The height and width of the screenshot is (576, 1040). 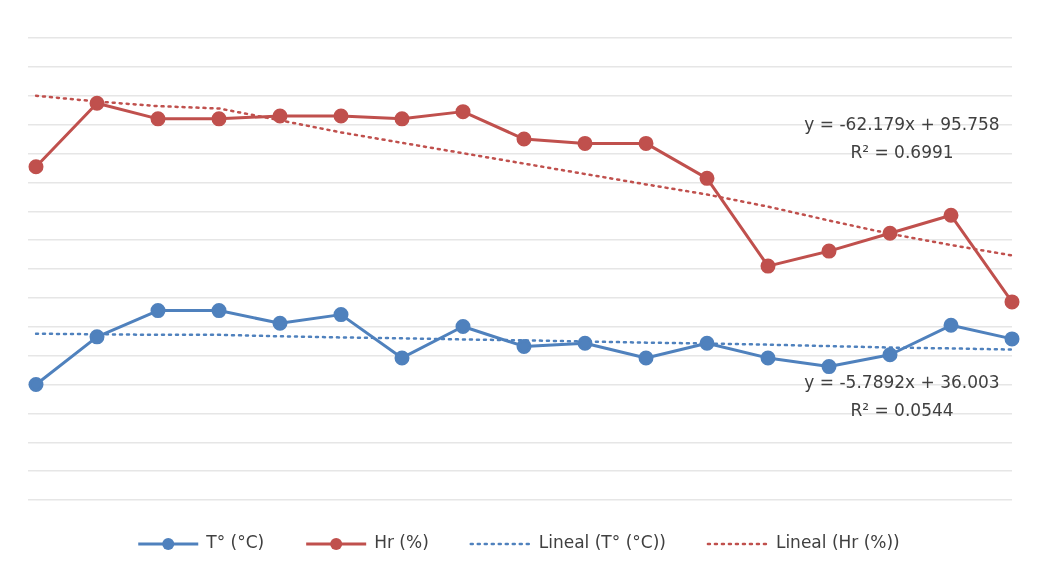 I want to click on legend-label: Lineal (Hr (%)), so click(x=837, y=542).